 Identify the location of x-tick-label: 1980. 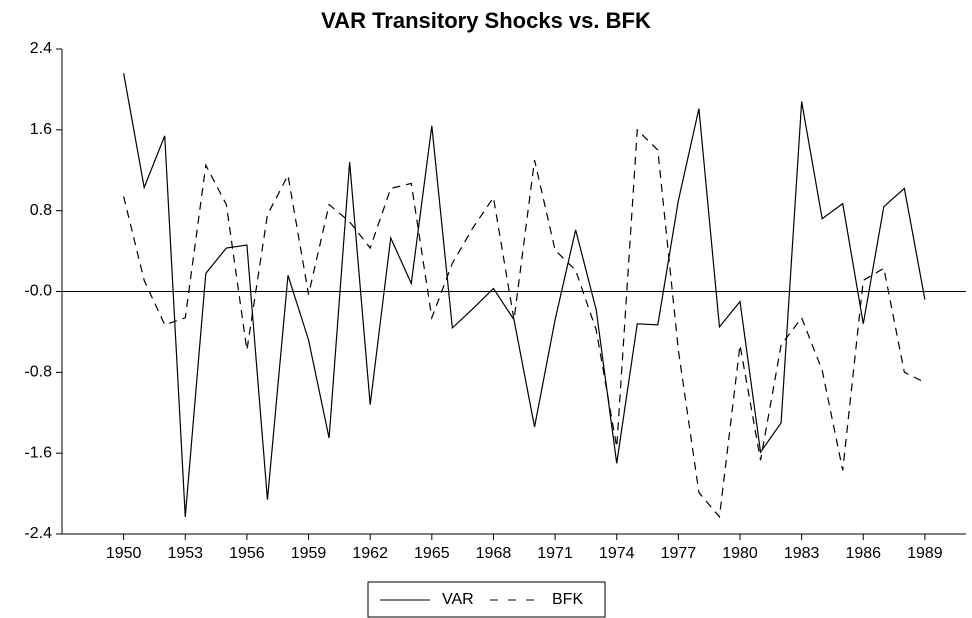
(740, 553).